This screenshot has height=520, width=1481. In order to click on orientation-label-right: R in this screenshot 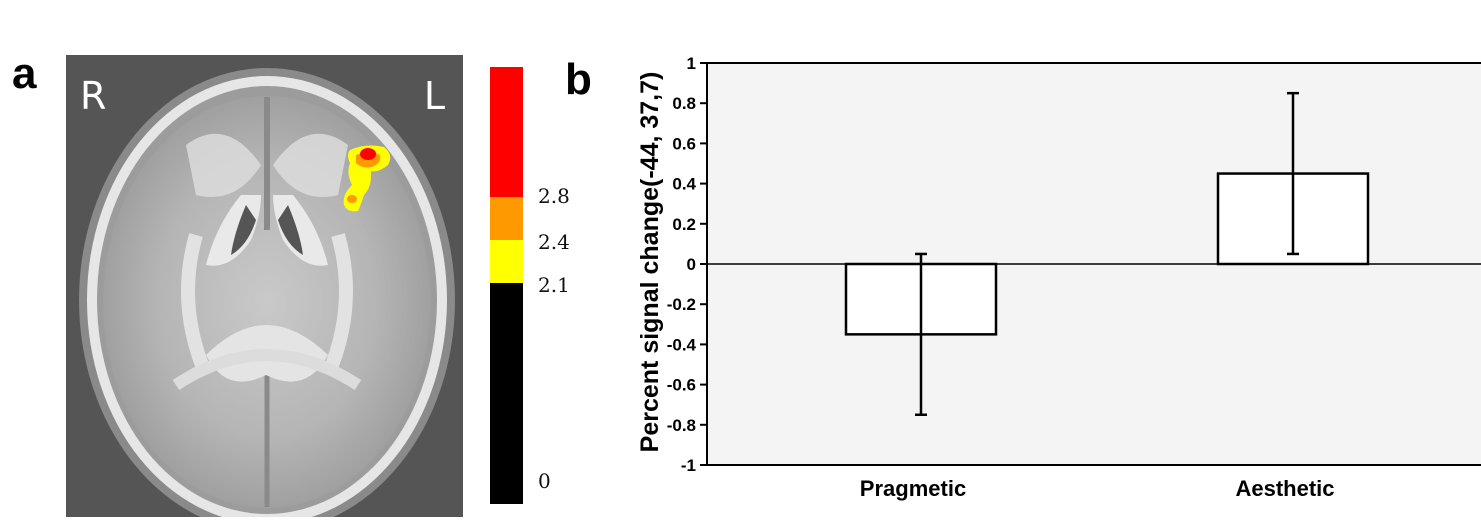, I will do `click(93, 96)`.